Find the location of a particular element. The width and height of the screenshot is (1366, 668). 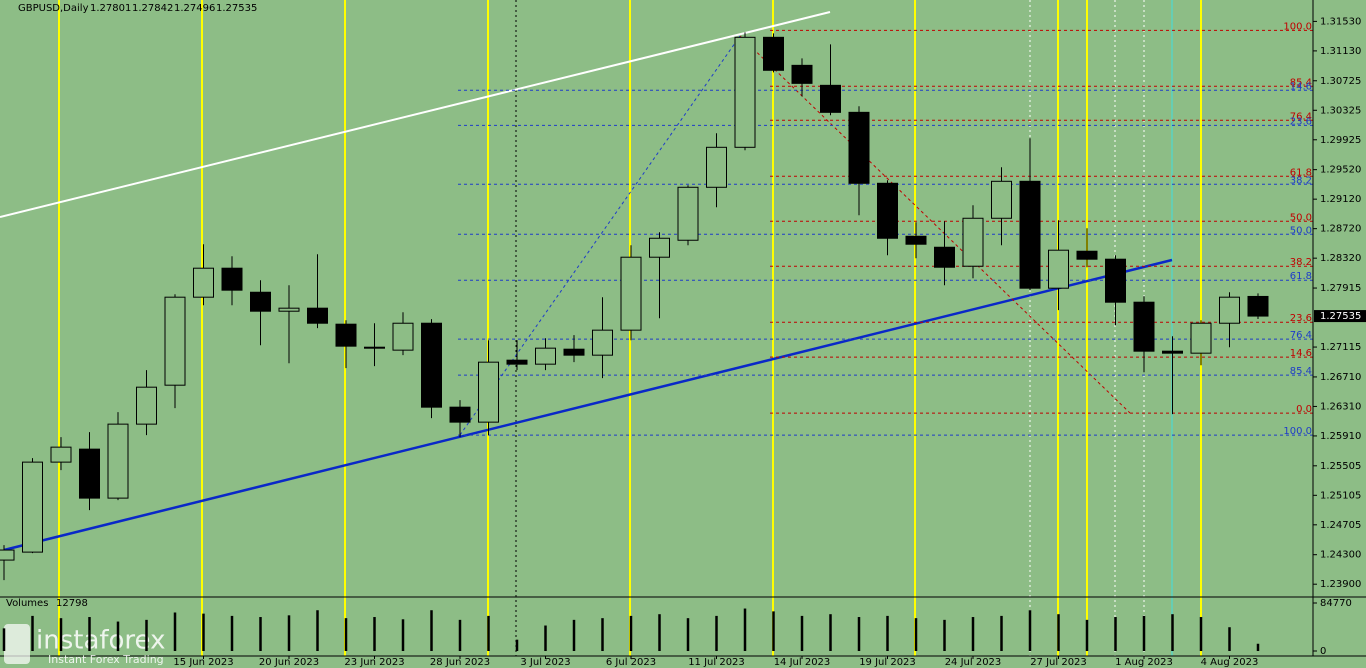

ohlc-open: 1.27801 is located at coordinates (110, 8).